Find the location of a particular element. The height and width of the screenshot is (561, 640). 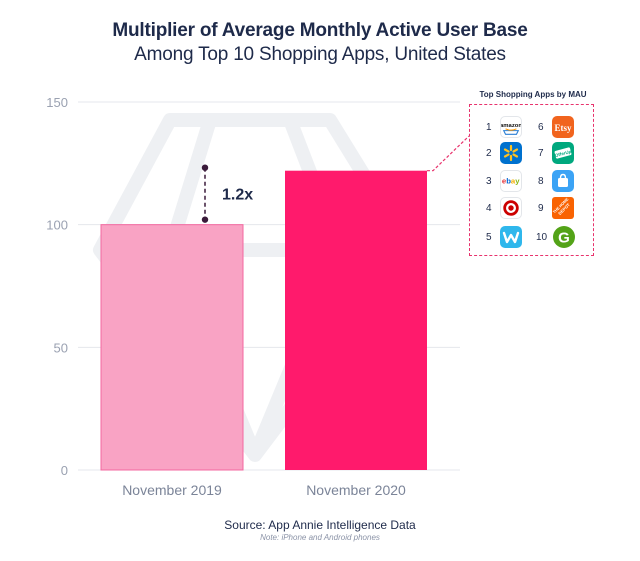

legend-app-5: 5 is located at coordinates (504, 237).